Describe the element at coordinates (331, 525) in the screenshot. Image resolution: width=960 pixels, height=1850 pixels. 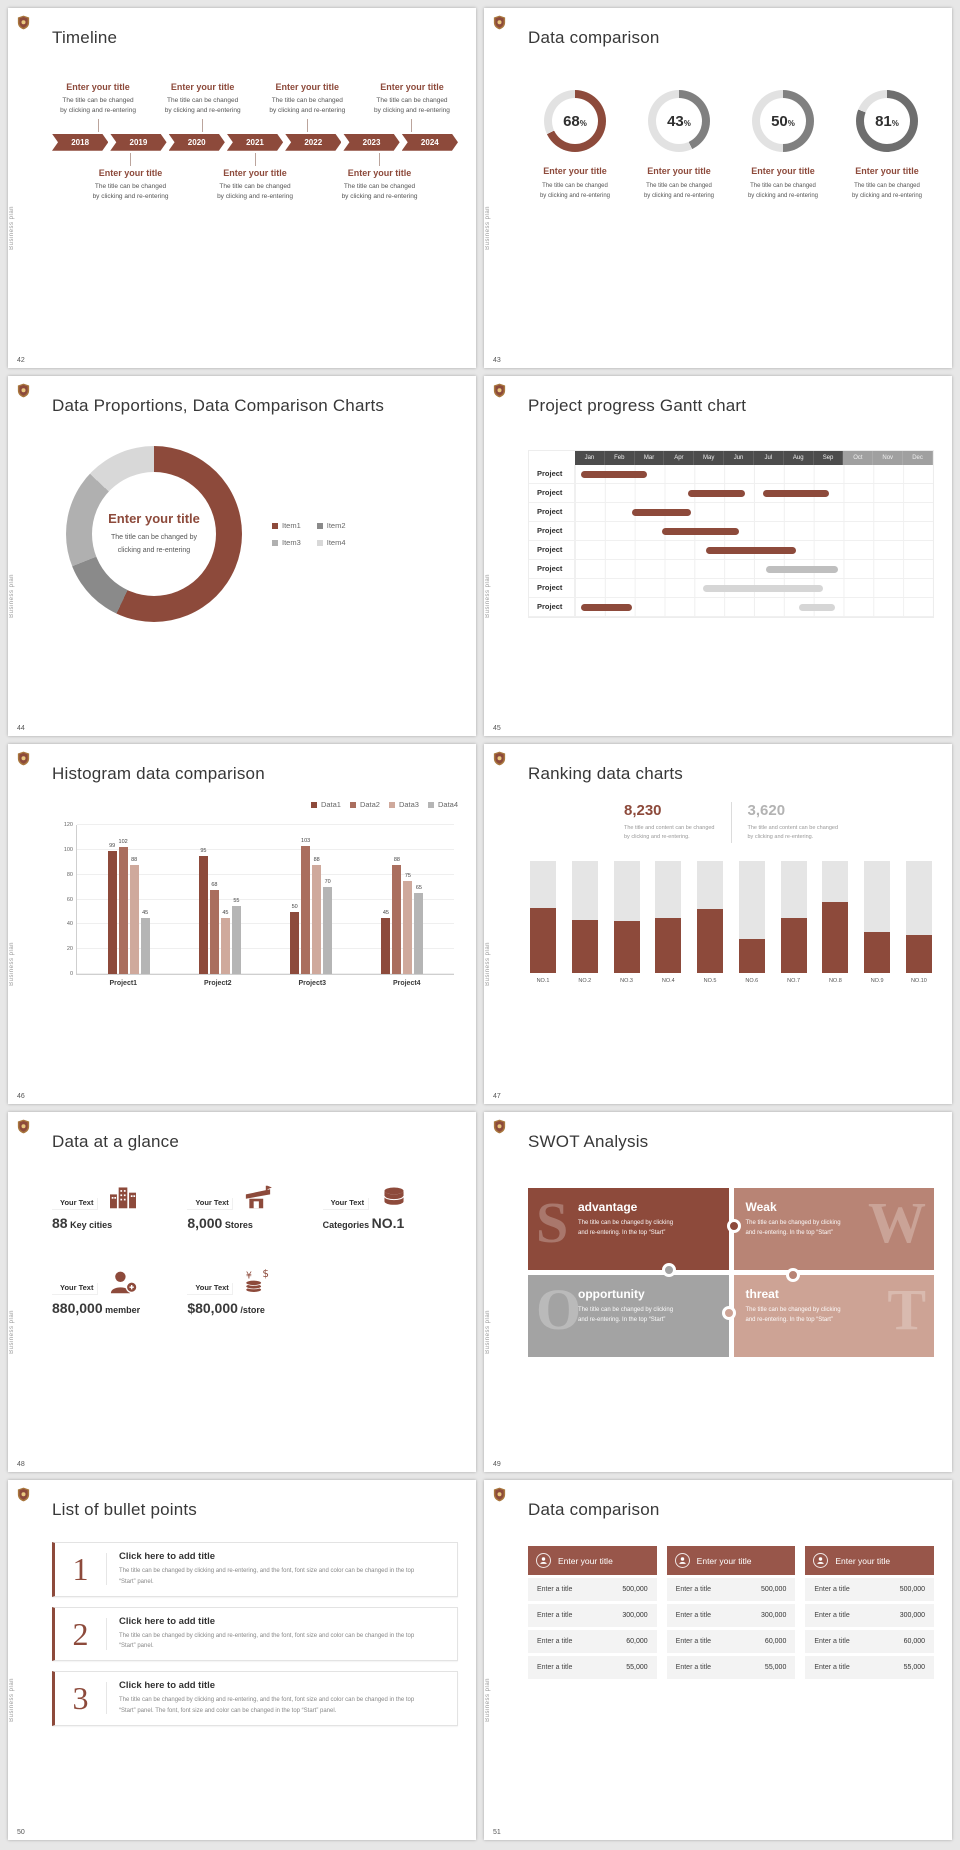
I see `legend-item: Item2` at that location.